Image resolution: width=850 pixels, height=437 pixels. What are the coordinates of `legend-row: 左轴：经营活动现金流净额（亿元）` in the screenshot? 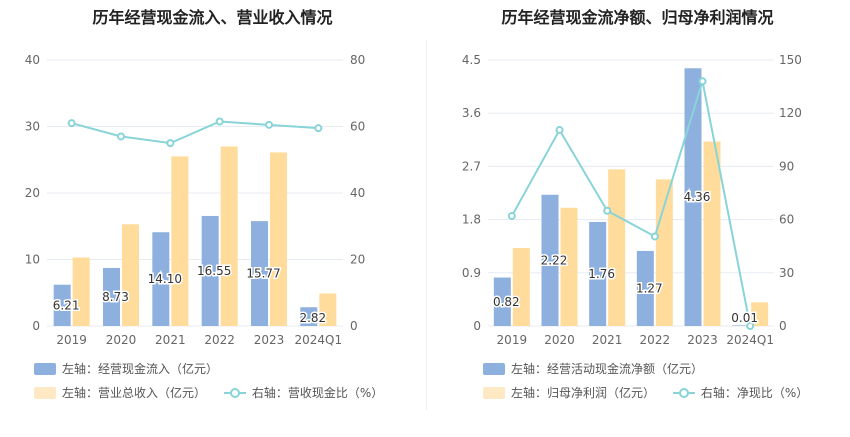 It's located at (600, 369).